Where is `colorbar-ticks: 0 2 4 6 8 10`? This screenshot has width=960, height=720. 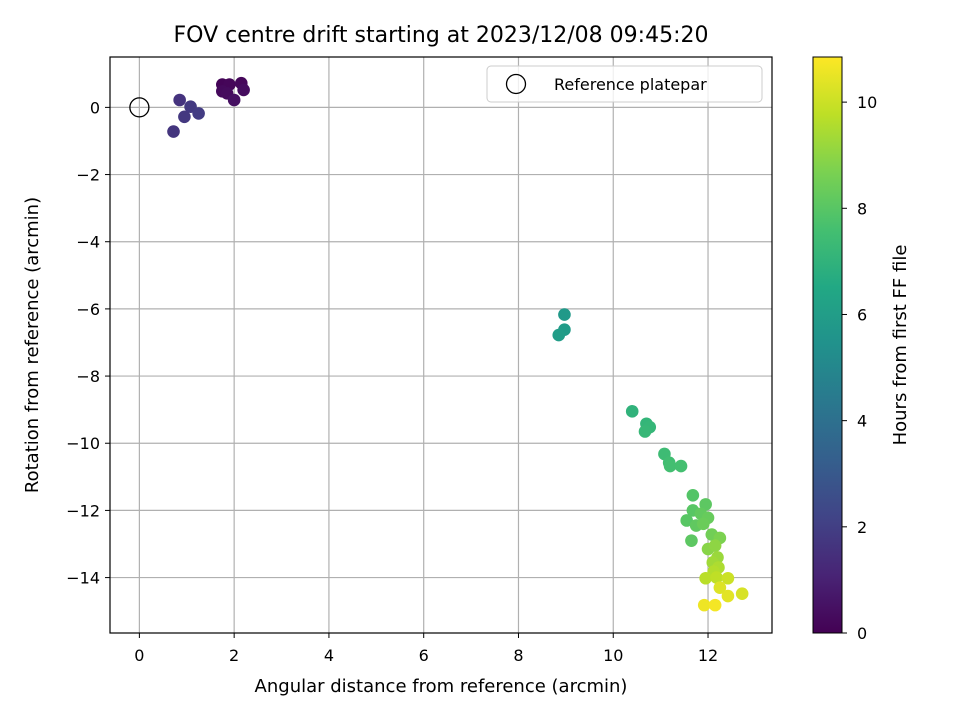 colorbar-ticks: 0 2 4 6 8 10 is located at coordinates (859, 368).